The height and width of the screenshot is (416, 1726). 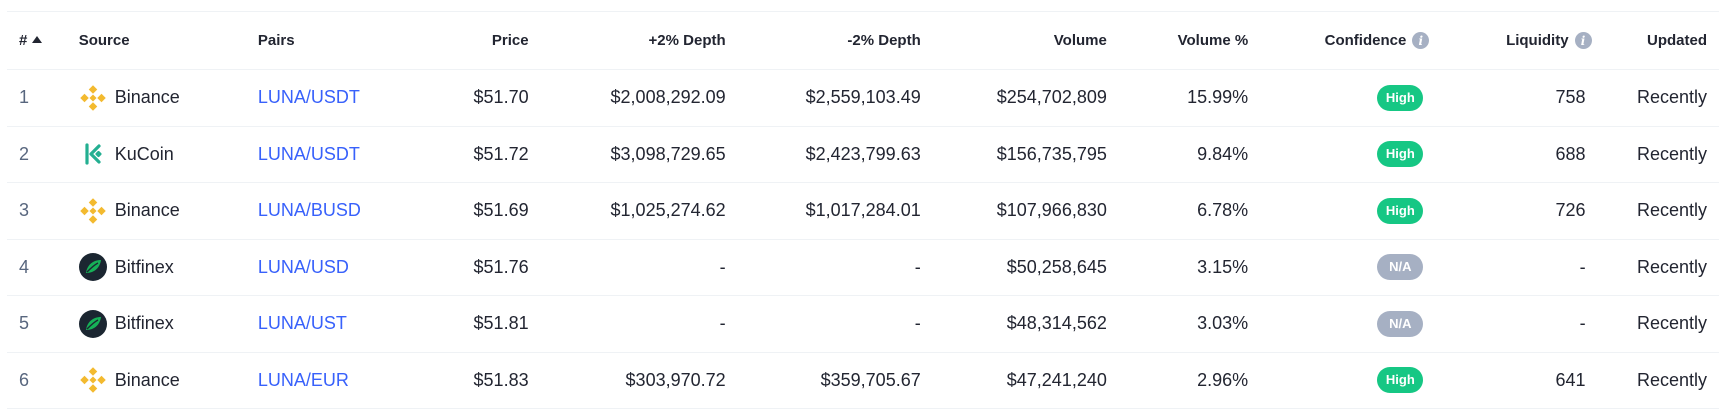 I want to click on pair-cell: LUNA/UST, so click(x=337, y=323).